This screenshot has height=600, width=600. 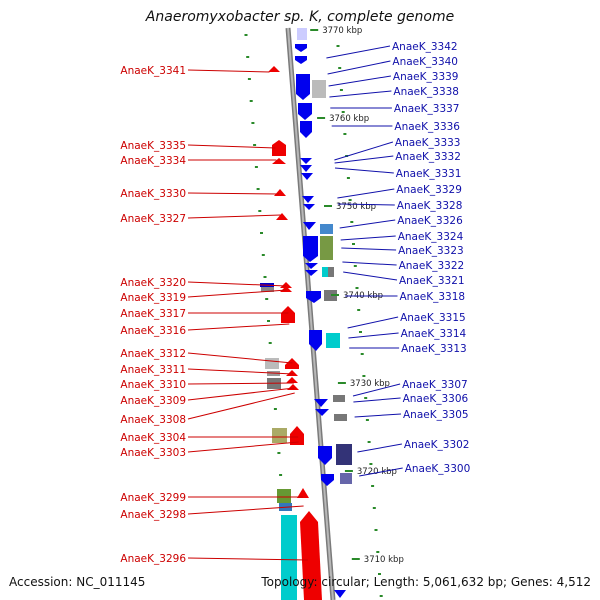 I want to click on accession-text: Accession: NC_011145, so click(x=77, y=582).